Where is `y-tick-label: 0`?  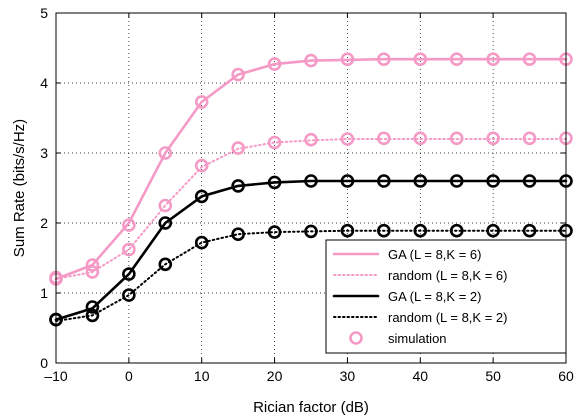
y-tick-label: 0 is located at coordinates (44, 363).